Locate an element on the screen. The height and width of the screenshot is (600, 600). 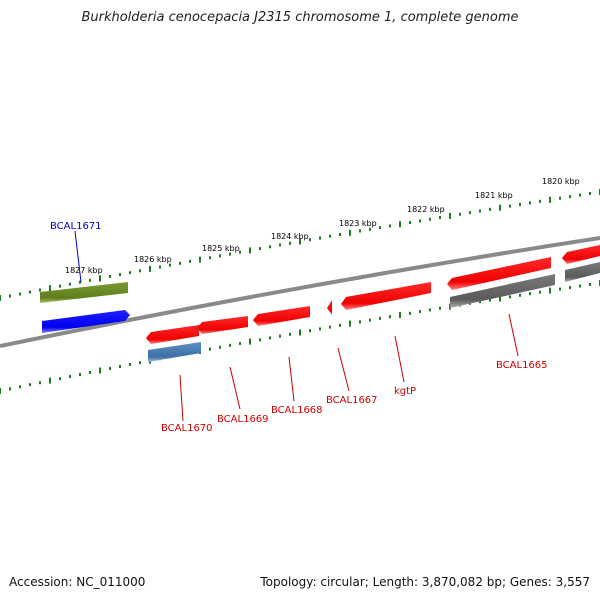
upper-strand-genes is located at coordinates (320, 274).